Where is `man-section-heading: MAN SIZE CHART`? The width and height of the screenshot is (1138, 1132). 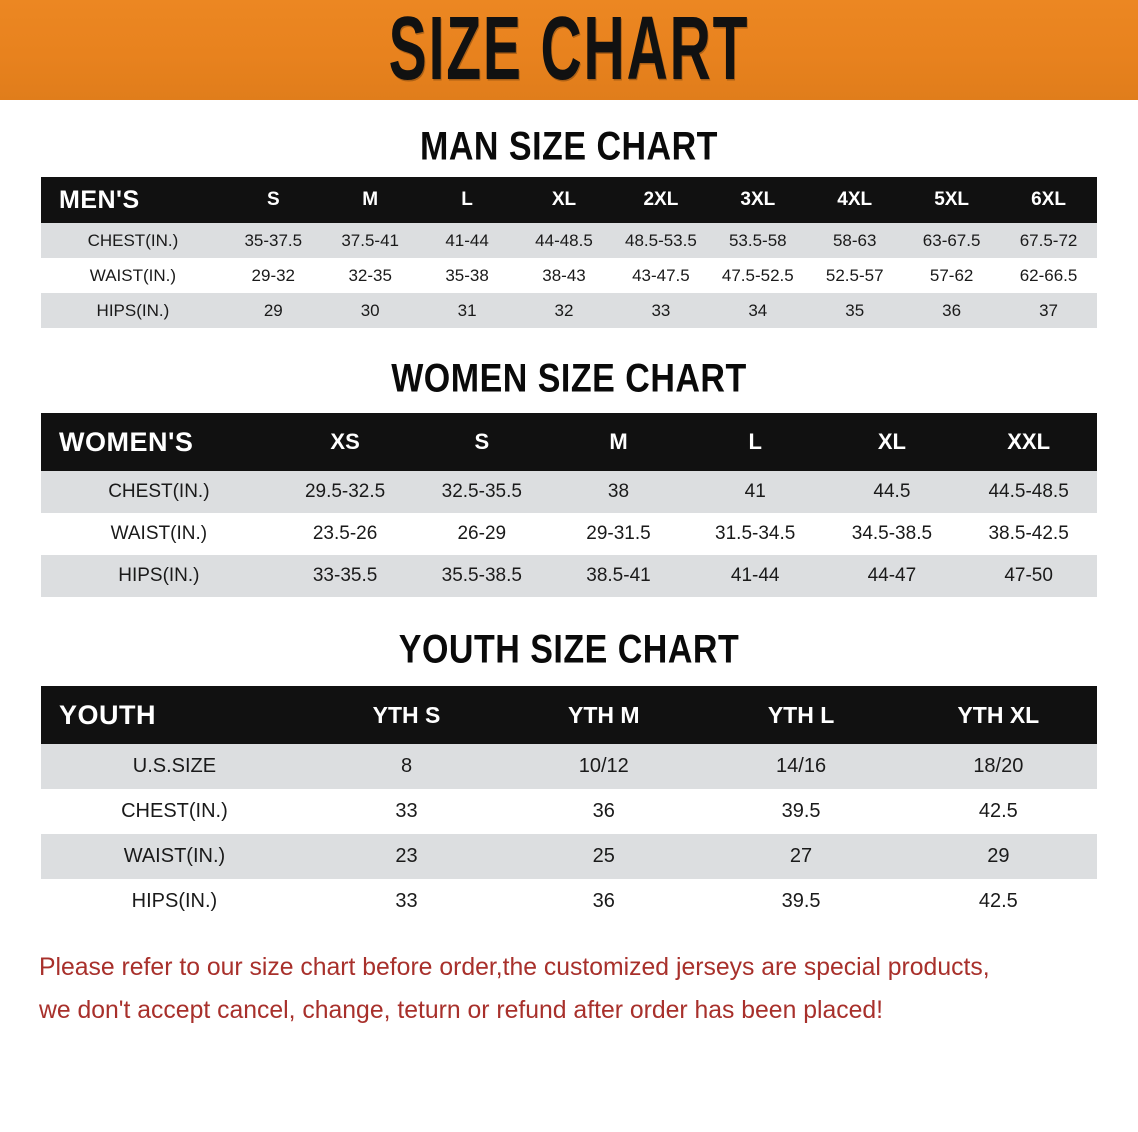
man-section-heading: MAN SIZE CHART is located at coordinates (569, 146).